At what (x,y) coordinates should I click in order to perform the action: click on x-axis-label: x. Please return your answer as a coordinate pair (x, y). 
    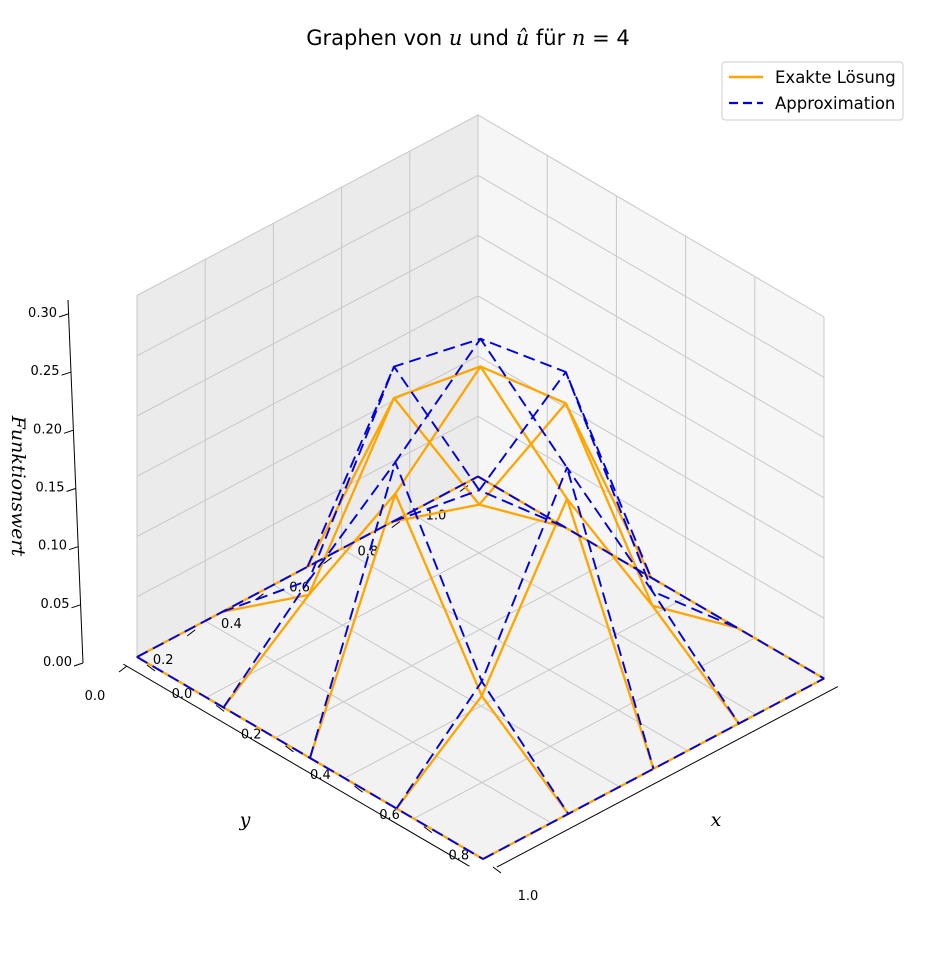
    Looking at the image, I should click on (716, 820).